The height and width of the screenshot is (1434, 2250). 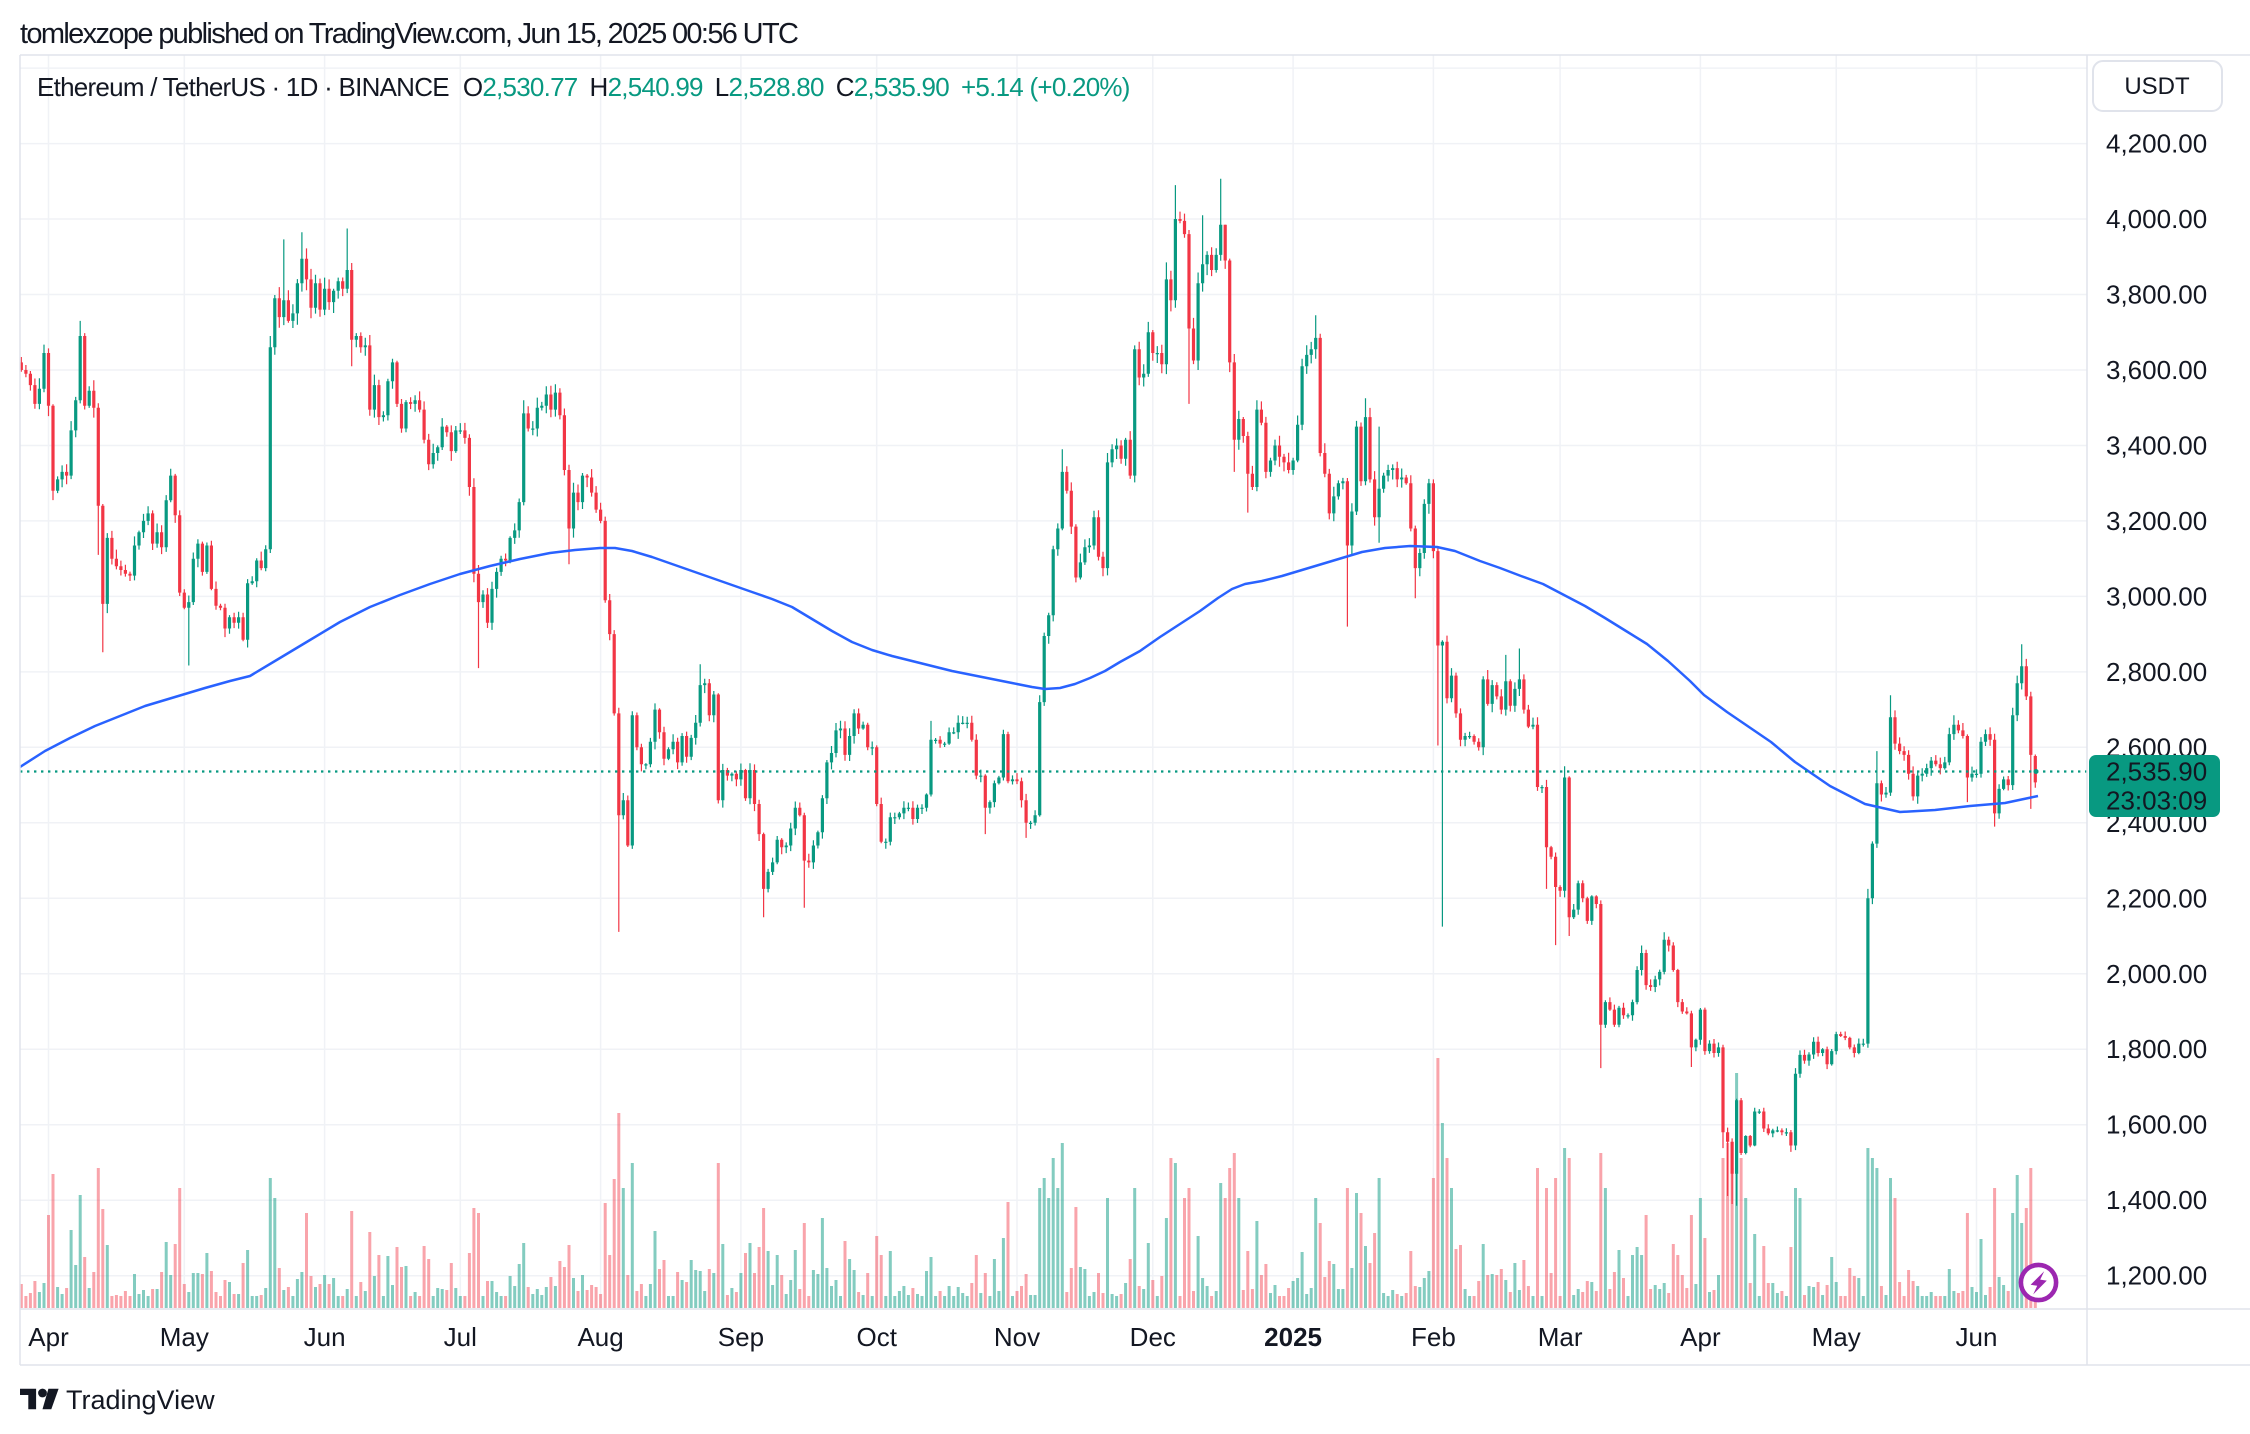 What do you see at coordinates (2156, 219) in the screenshot?
I see `svg-text: 4,000.00` at bounding box center [2156, 219].